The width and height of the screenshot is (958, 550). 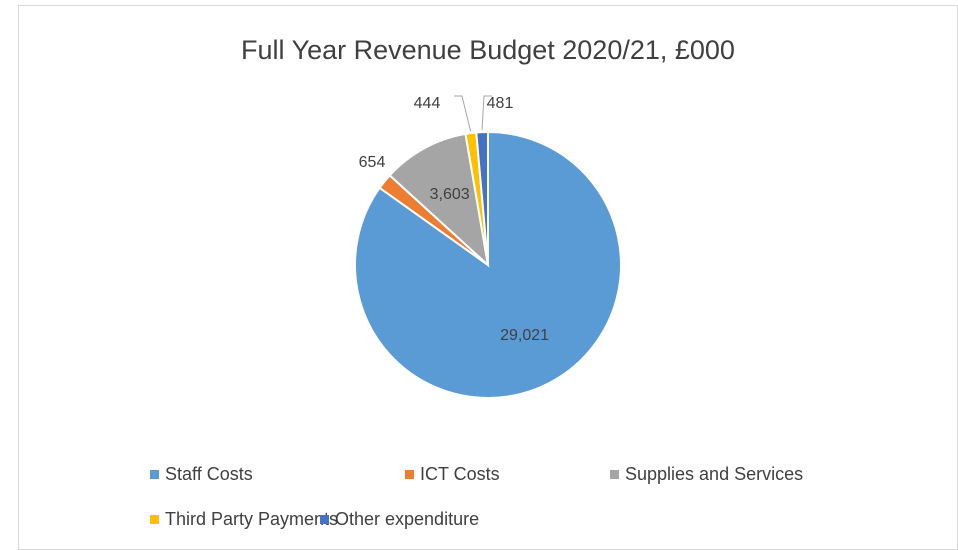 What do you see at coordinates (372, 162) in the screenshot?
I see `data-label: 654` at bounding box center [372, 162].